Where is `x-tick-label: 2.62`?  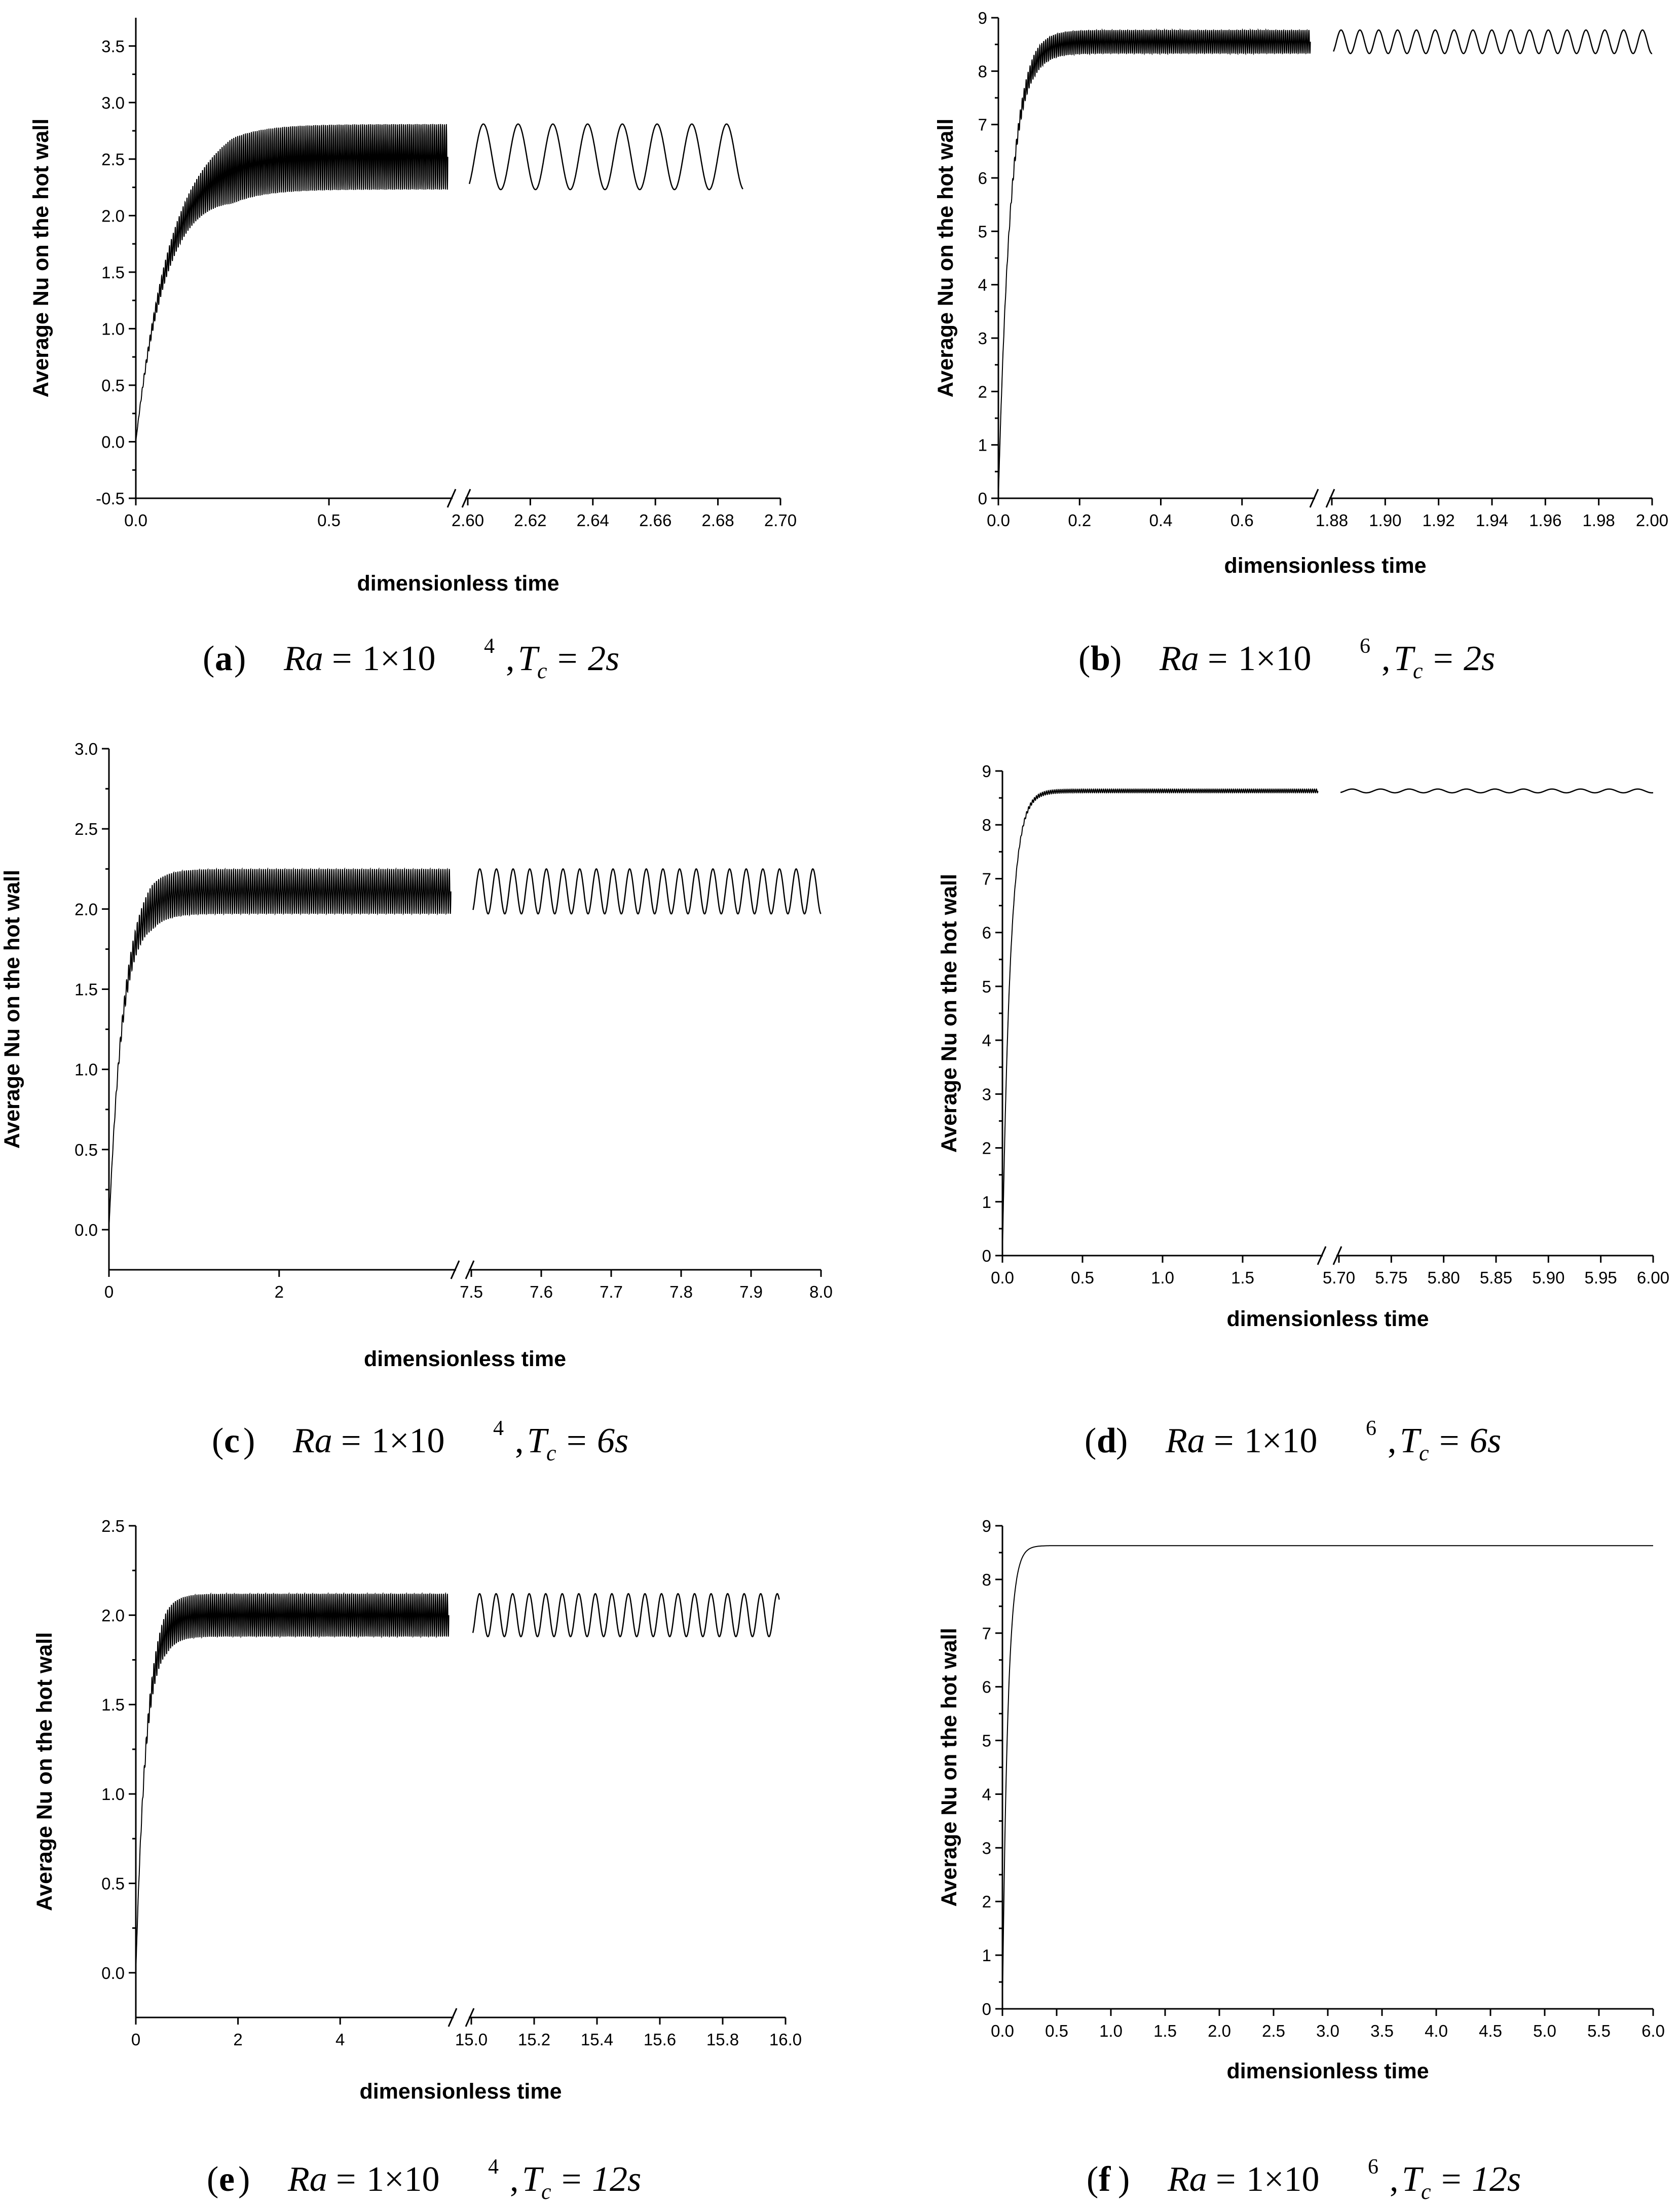 x-tick-label: 2.62 is located at coordinates (530, 520).